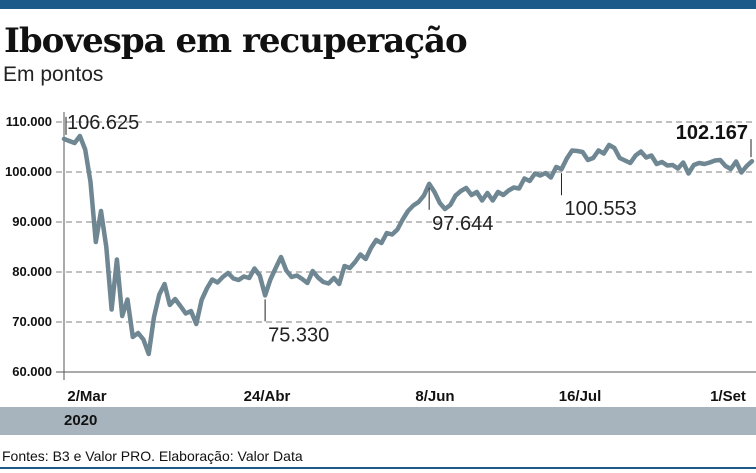 This screenshot has width=756, height=473. Describe the element at coordinates (267, 396) in the screenshot. I see `x-tick-label: 24/Abr` at that location.